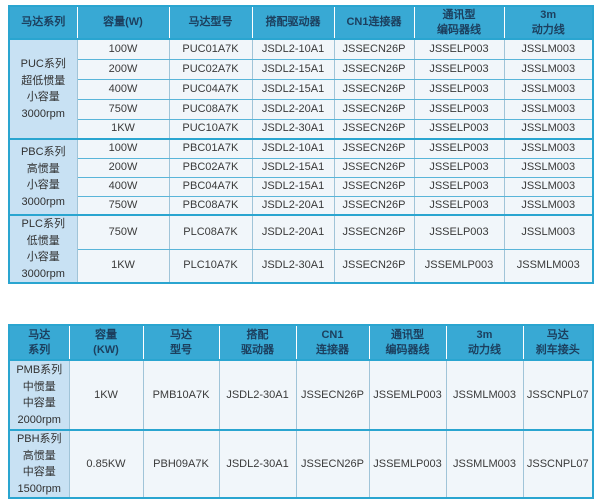 The height and width of the screenshot is (500, 600). Describe the element at coordinates (43, 177) in the screenshot. I see `series-cell-pbc: PBC系列 高惯量 小容量 3000rpm` at that location.